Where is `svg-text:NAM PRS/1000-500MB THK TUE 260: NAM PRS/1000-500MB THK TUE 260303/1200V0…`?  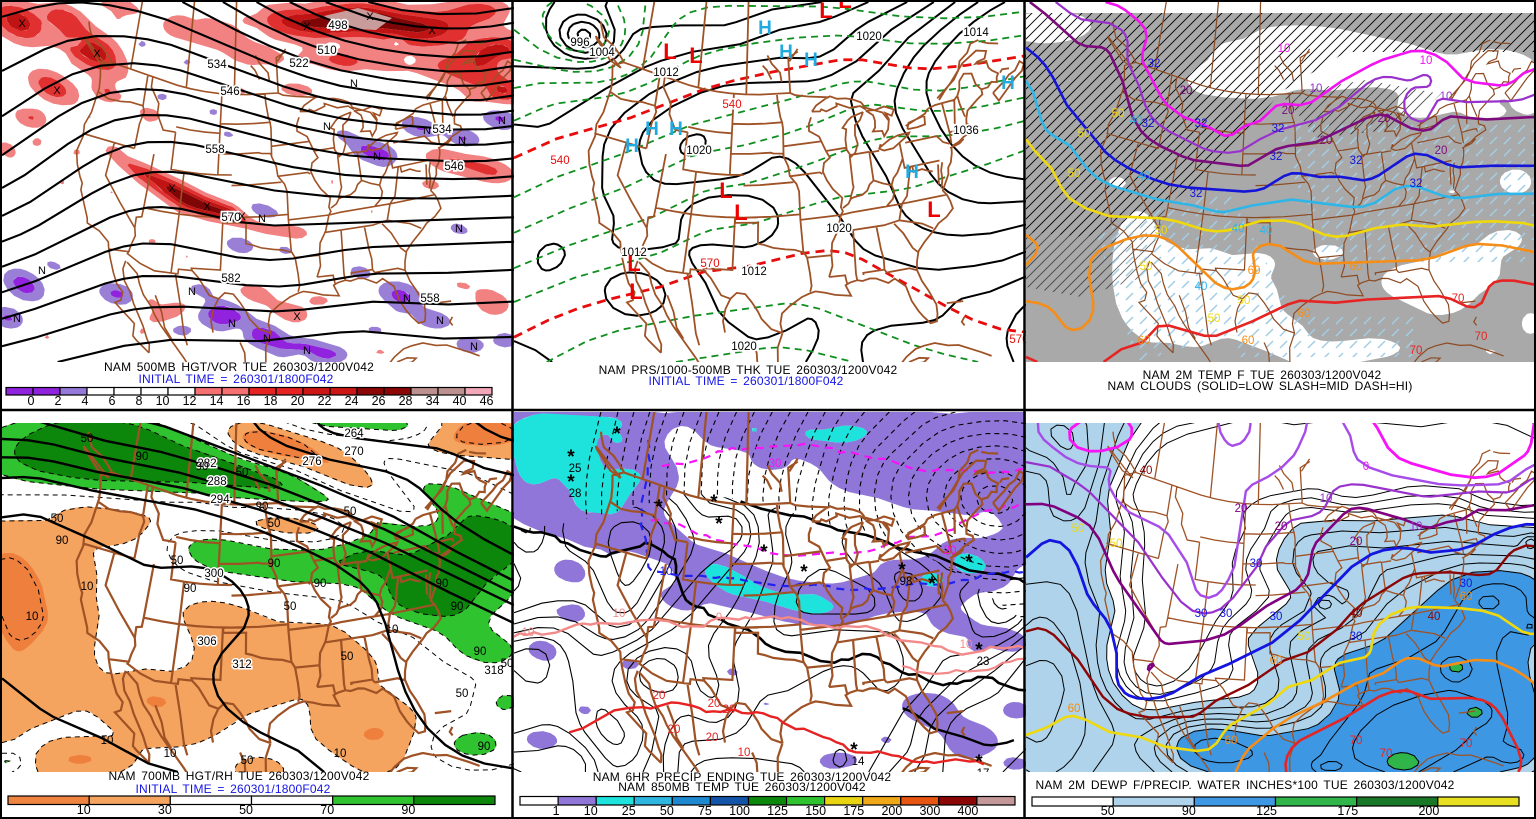
svg-text:NAM PRS/1000-500MB THK TUE 260: NAM PRS/1000-500MB THK TUE 260303/1200V0… is located at coordinates (748, 370).